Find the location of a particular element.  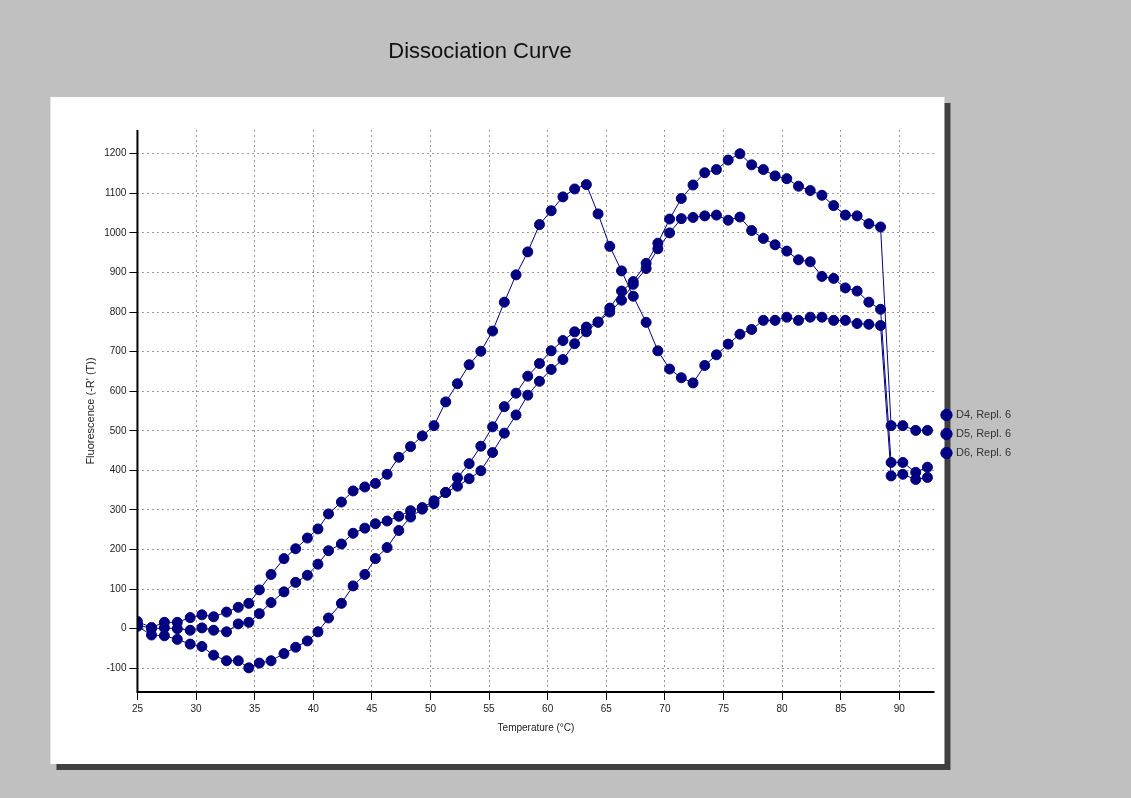

x-tick-label: 40 is located at coordinates (313, 708).